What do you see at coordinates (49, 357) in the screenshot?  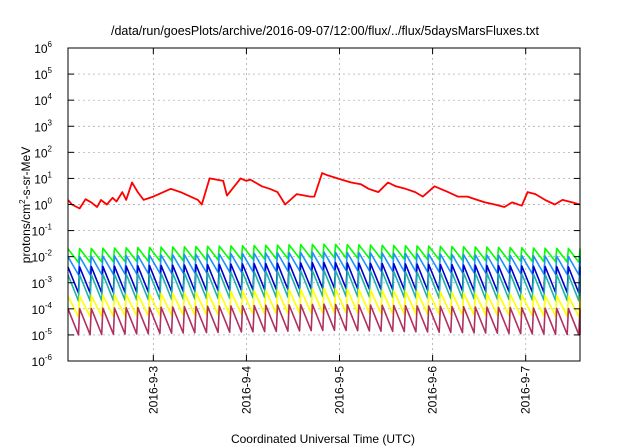 I see `y-tick-exponent: -6` at bounding box center [49, 357].